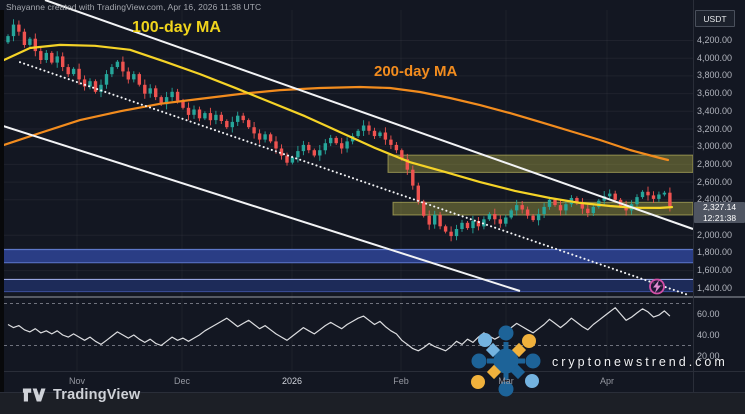 This screenshot has height=414, width=745. Describe the element at coordinates (606, 381) in the screenshot. I see `time-tick: Apr` at that location.